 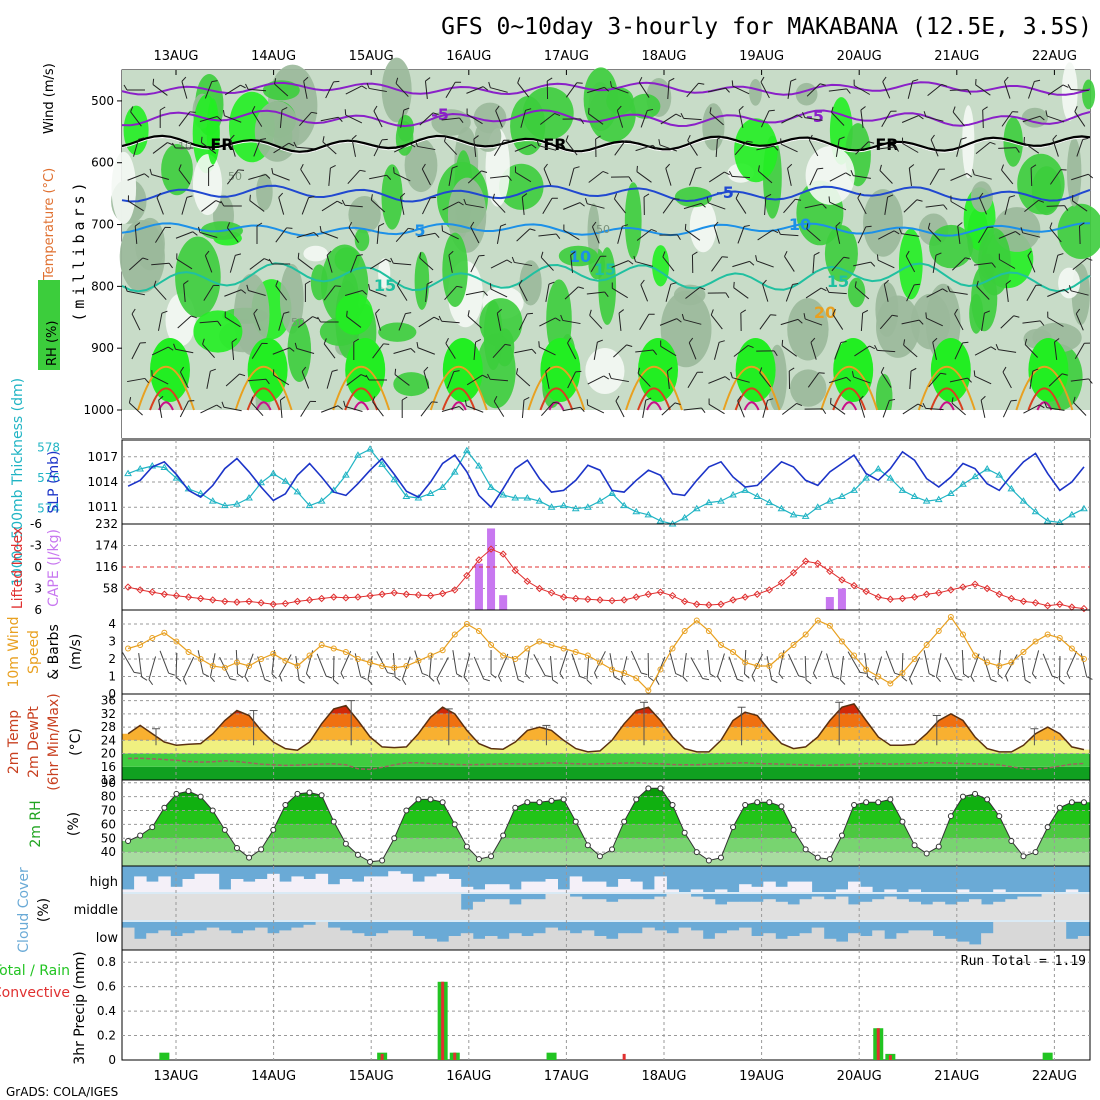 What do you see at coordinates (55, 823) in the screenshot?
I see `rh2m-left-title: 2m RH (%)` at bounding box center [55, 823].